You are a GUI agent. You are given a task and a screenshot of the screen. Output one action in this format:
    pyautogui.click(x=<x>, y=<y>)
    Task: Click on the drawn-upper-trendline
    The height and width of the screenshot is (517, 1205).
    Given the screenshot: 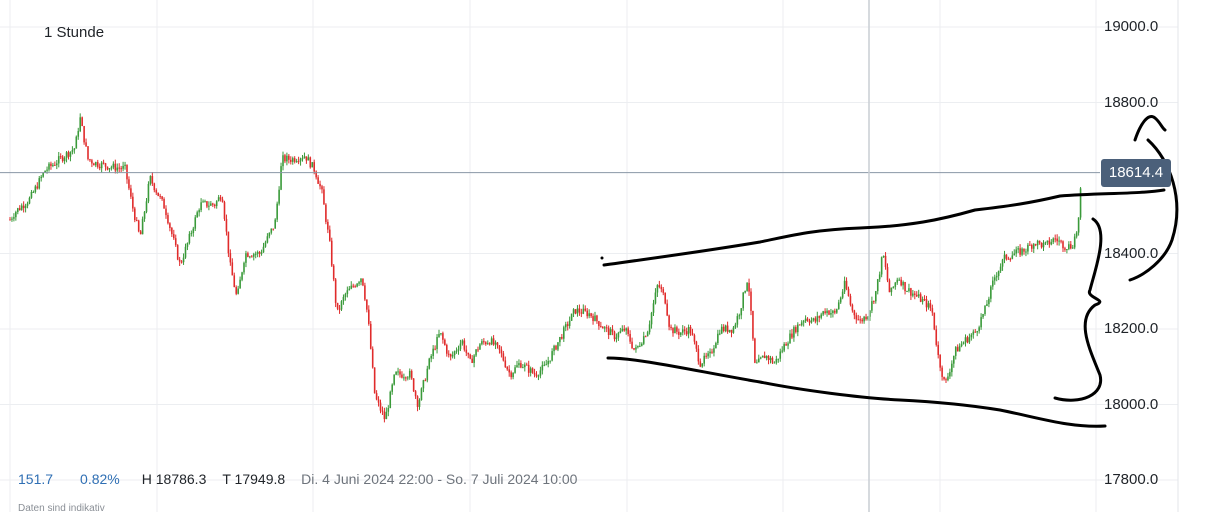 What is the action you would take?
    pyautogui.click(x=884, y=227)
    